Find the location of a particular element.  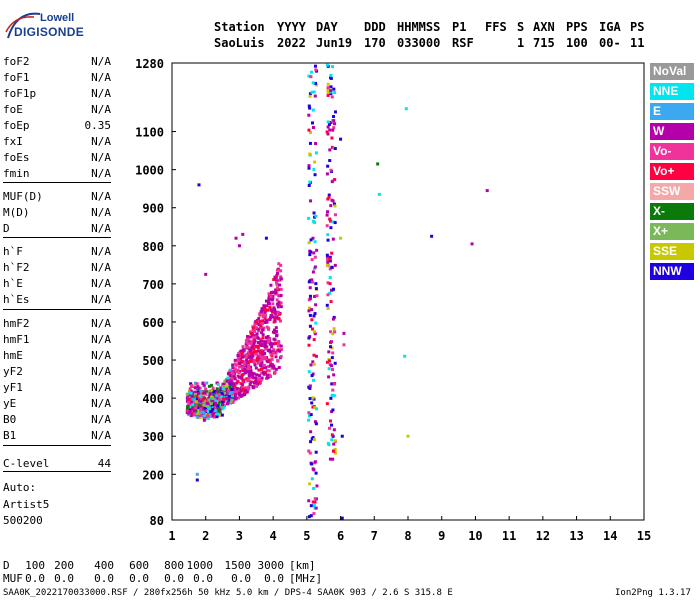

param-value: 44 is located at coordinates (104, 463).